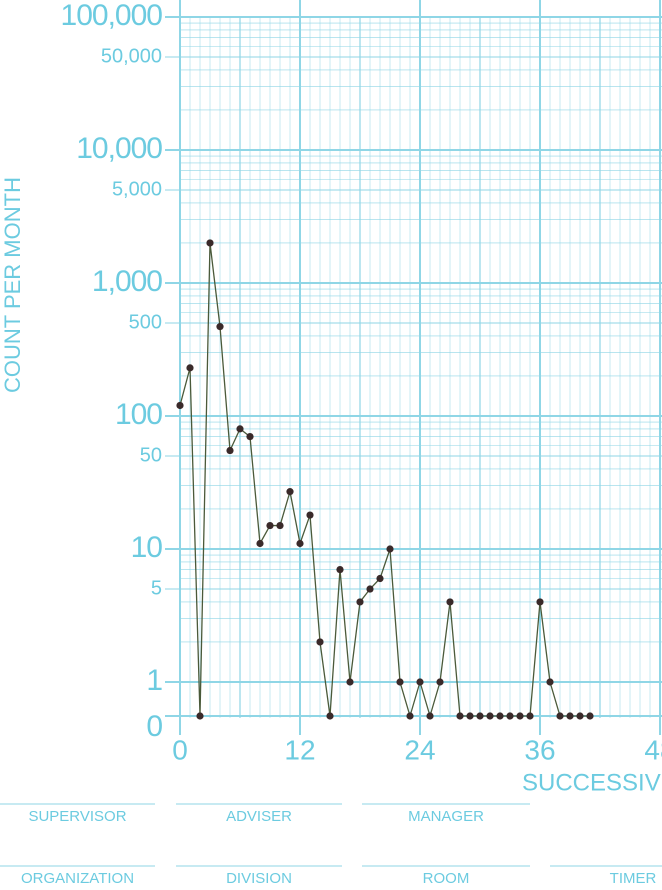 The height and width of the screenshot is (890, 662). I want to click on y-tick-label: 100,000, so click(112, 16).